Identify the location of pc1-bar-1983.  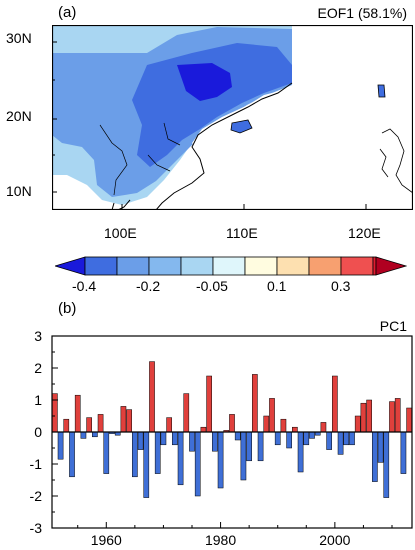
(237, 436).